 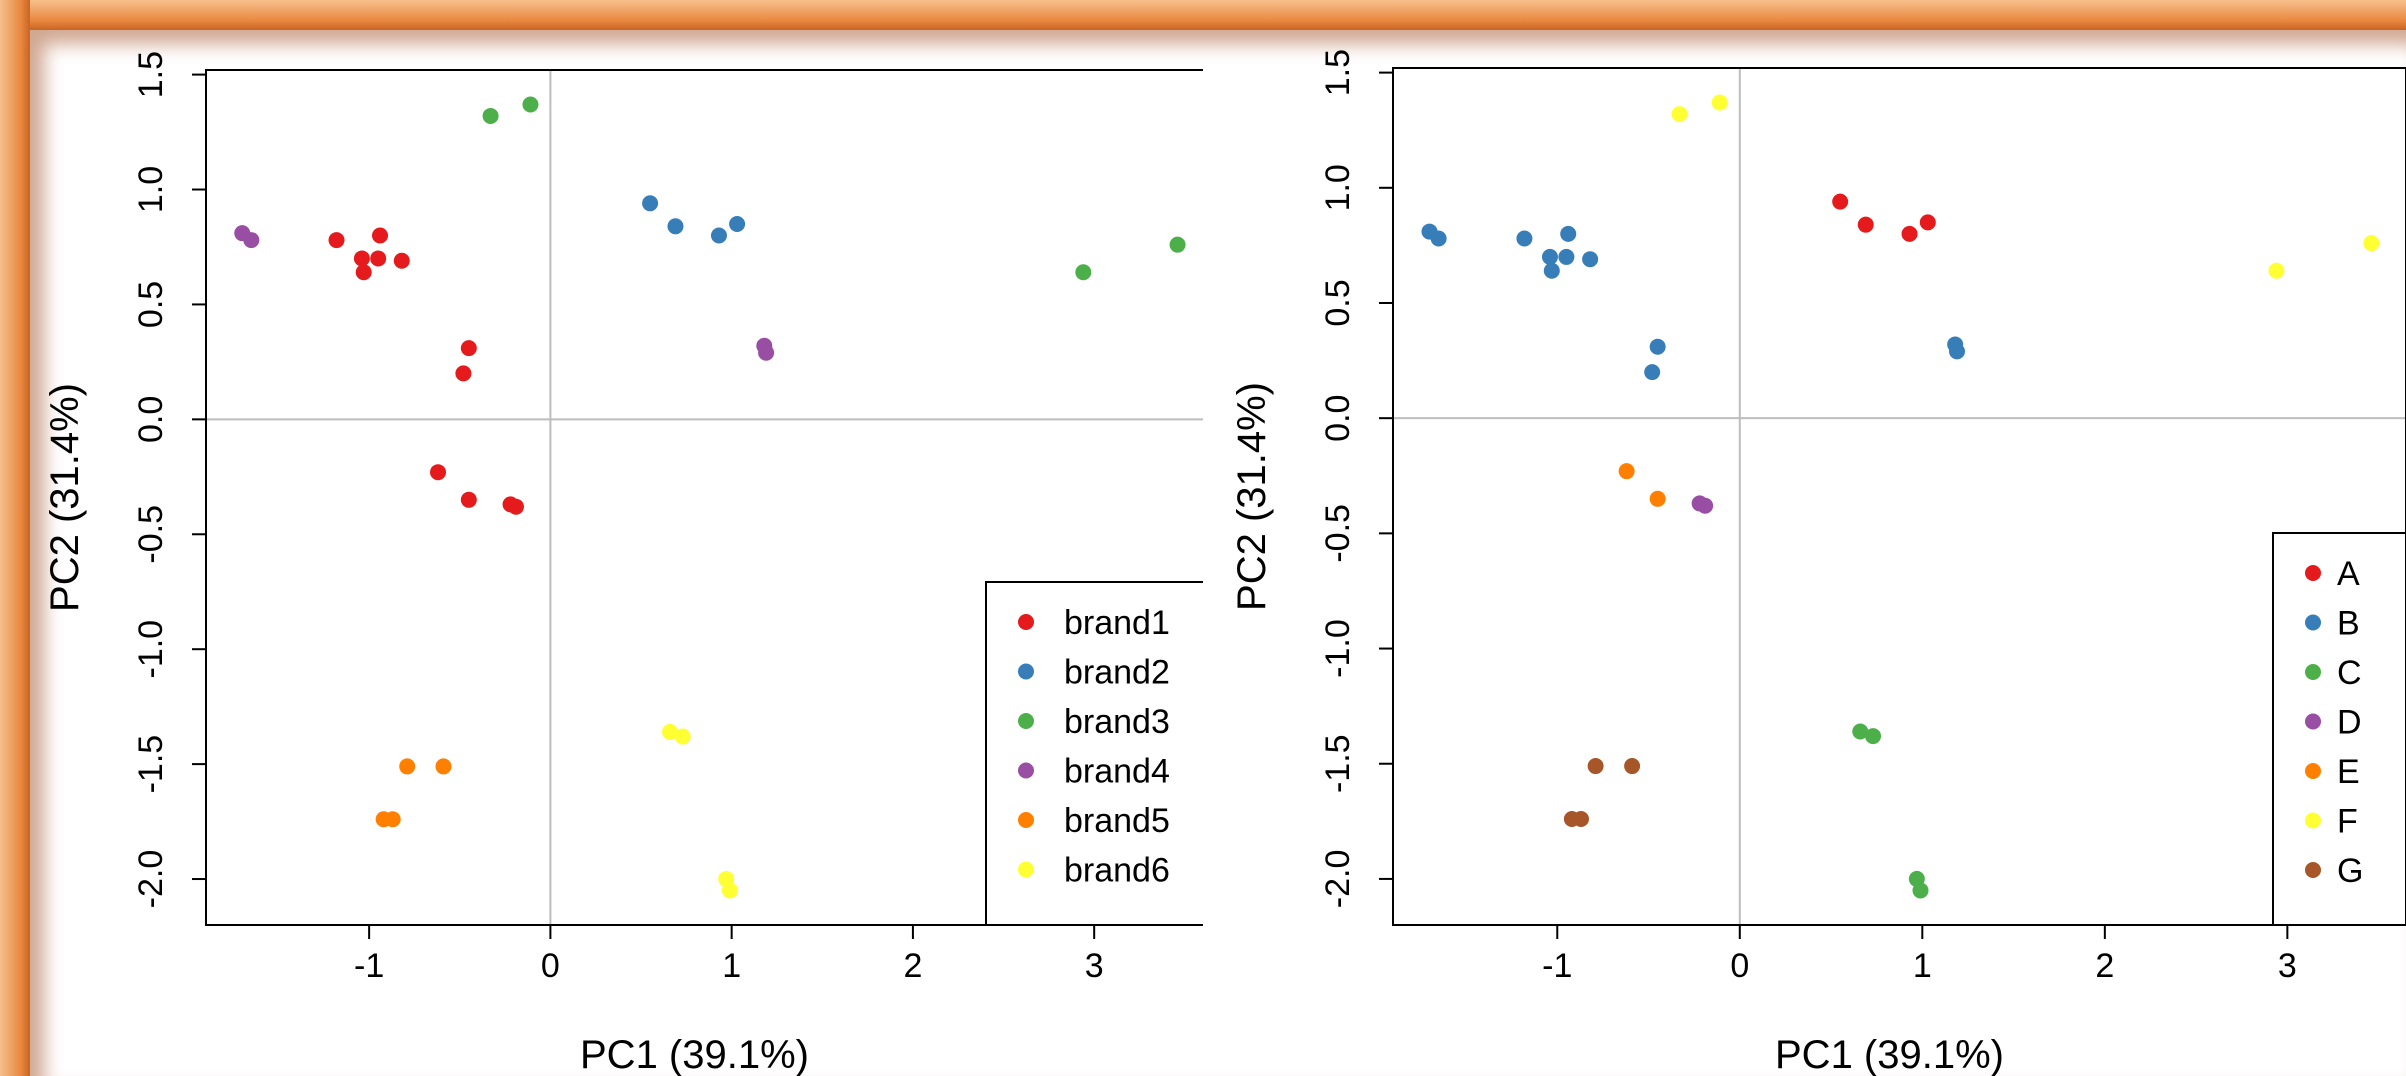 What do you see at coordinates (2349, 673) in the screenshot?
I see `legend-label-C: C` at bounding box center [2349, 673].